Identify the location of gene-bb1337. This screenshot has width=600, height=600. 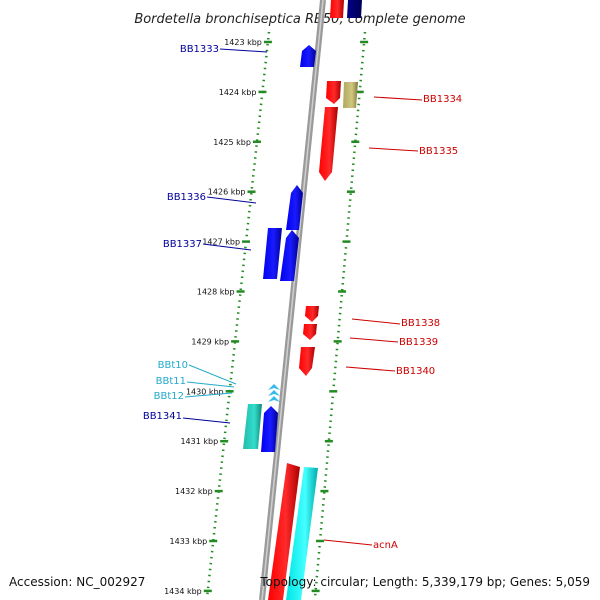
(289, 255).